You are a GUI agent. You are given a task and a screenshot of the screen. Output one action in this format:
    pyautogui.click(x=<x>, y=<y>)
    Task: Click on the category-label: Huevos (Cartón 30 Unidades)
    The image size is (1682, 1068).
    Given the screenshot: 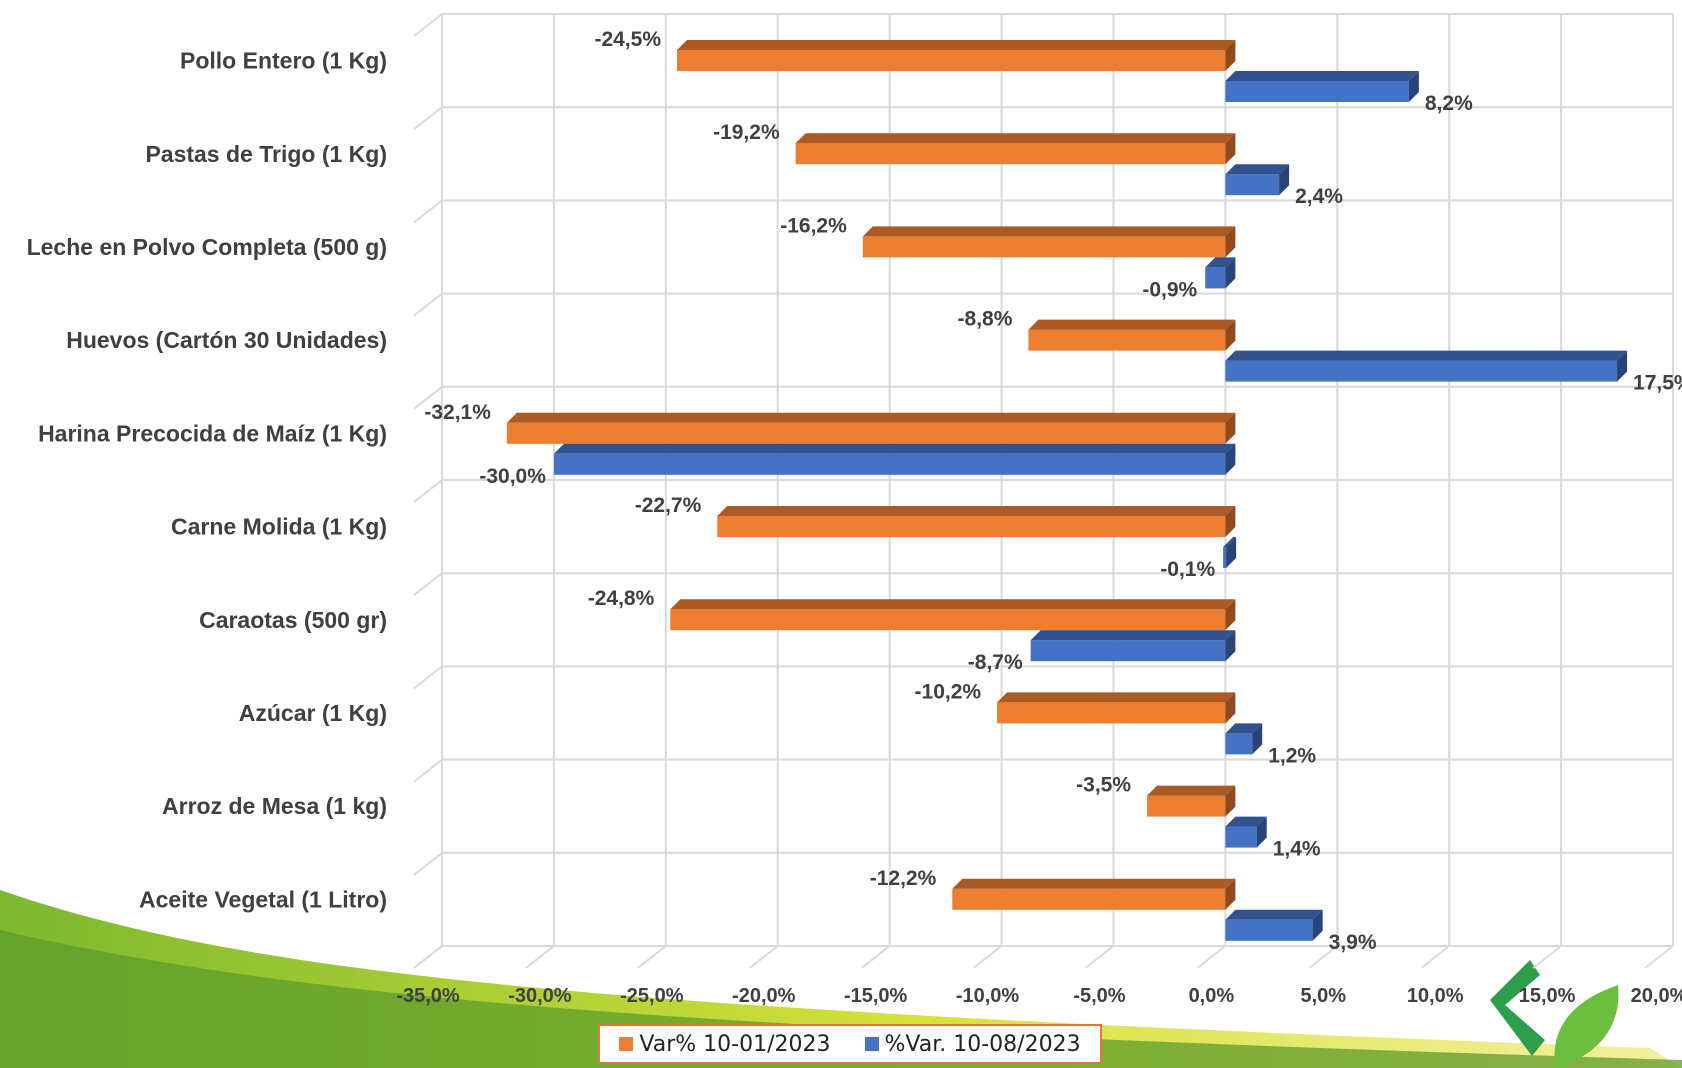 What is the action you would take?
    pyautogui.click(x=226, y=340)
    